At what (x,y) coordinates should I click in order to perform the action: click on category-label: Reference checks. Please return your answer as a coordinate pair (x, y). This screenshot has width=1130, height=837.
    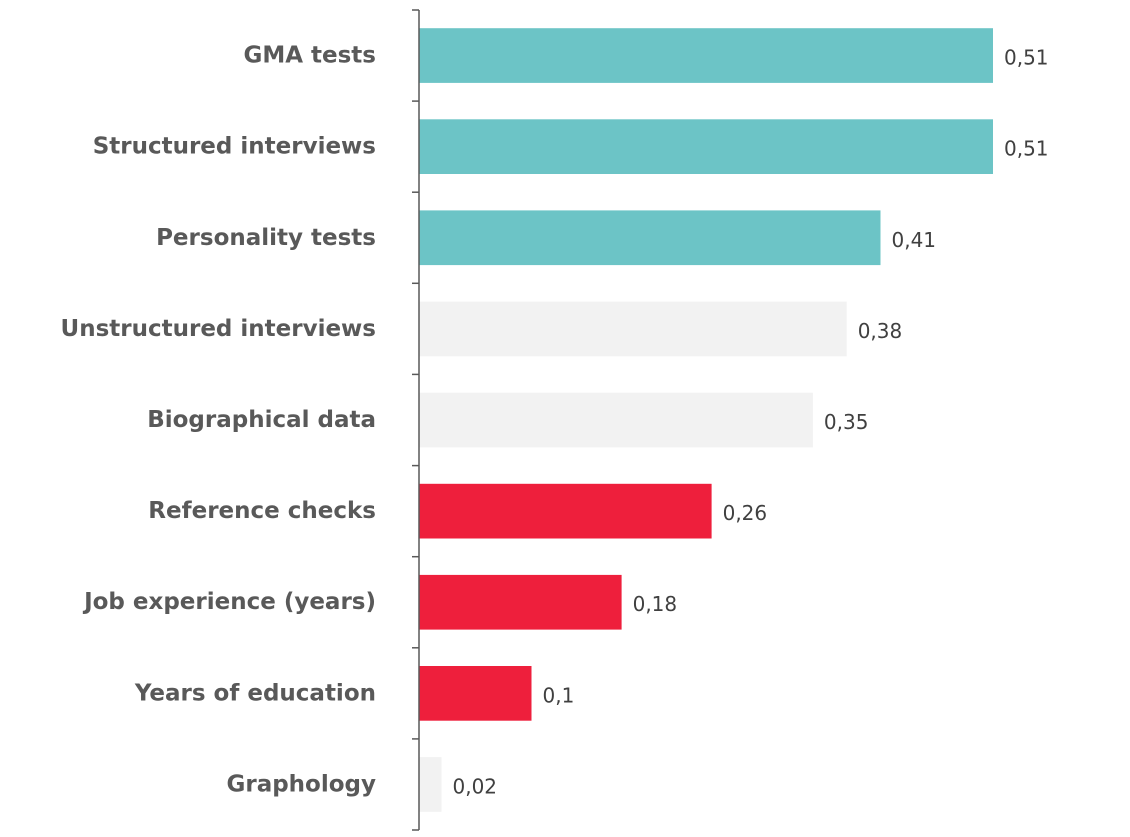
    Looking at the image, I should click on (262, 511).